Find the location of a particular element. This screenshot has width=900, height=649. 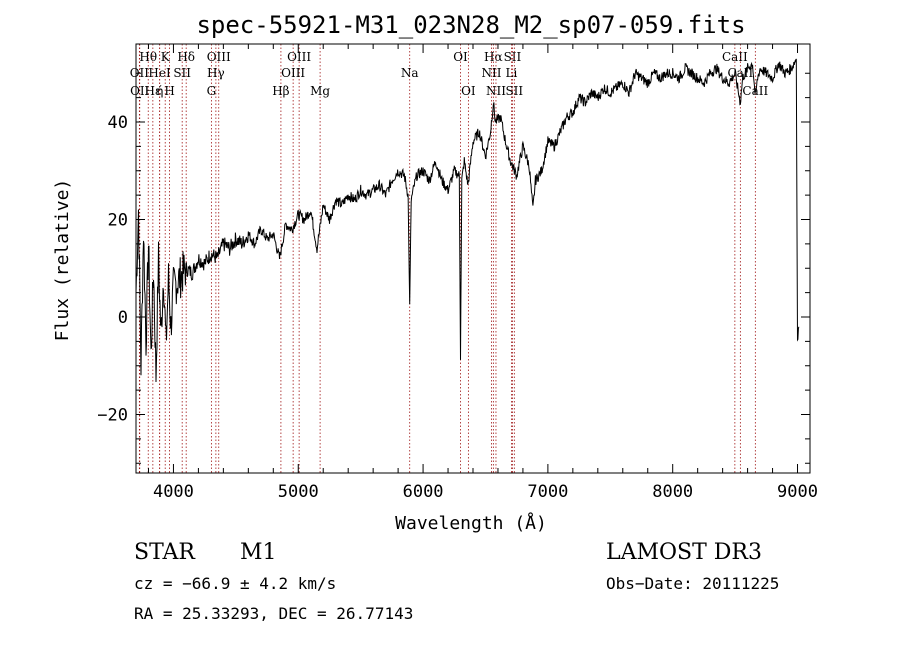

line-label-23: Li is located at coordinates (512, 73).